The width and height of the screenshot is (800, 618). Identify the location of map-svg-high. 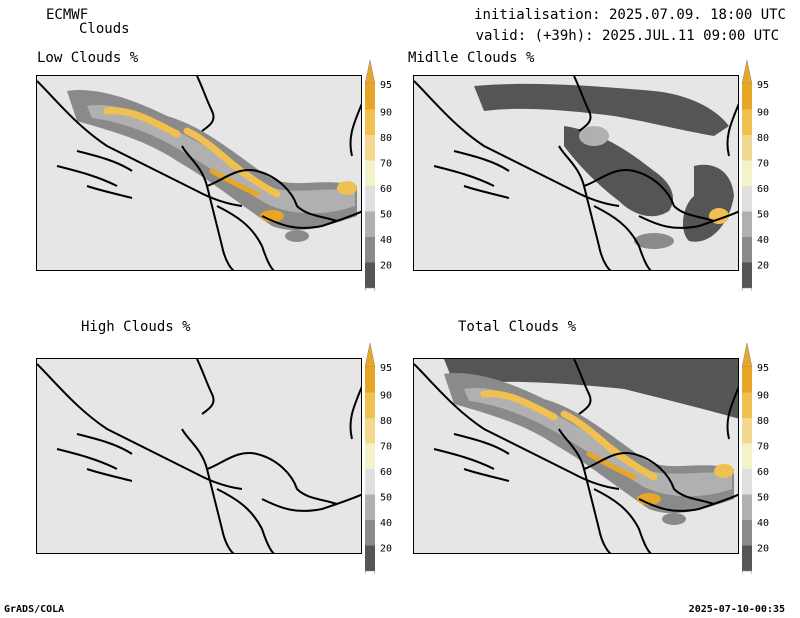
(199, 456).